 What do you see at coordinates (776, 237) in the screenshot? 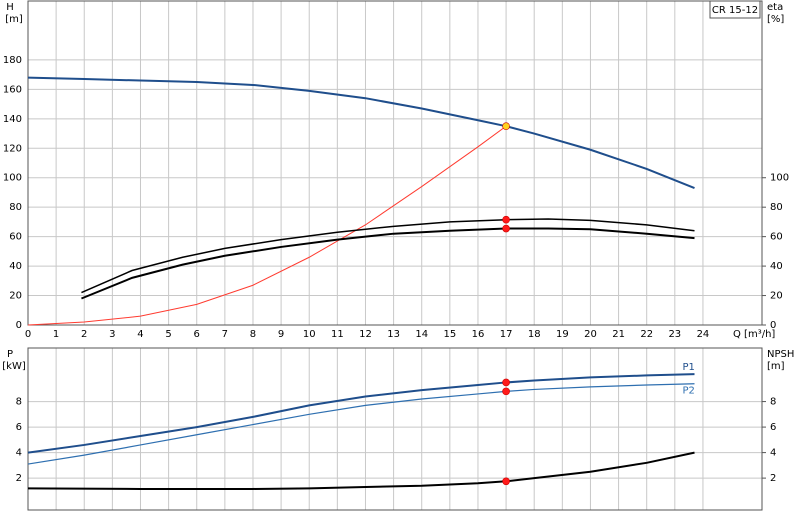
I see `y2-tick-label: 60` at bounding box center [776, 237].